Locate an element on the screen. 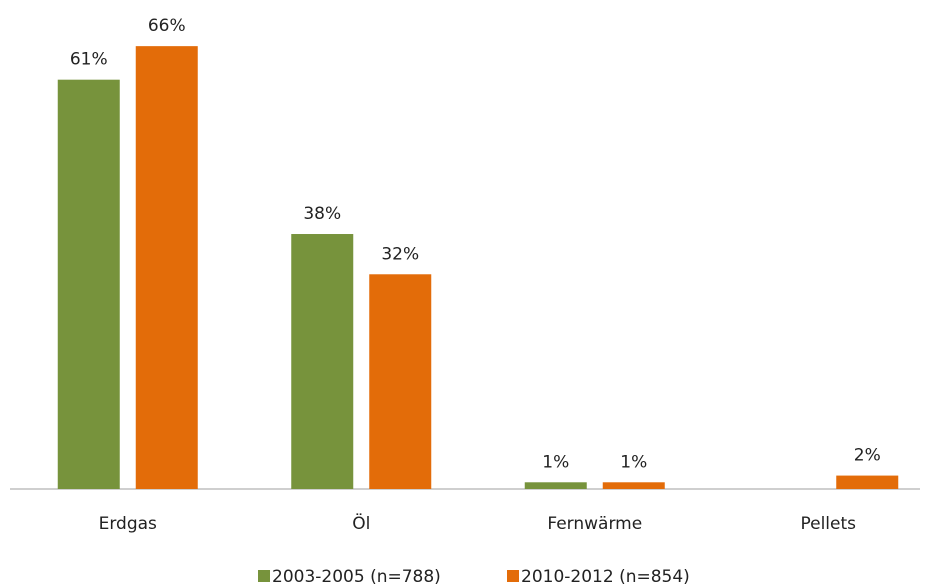 This screenshot has width=933, height=588. x-tick-label: Pellets is located at coordinates (828, 524).